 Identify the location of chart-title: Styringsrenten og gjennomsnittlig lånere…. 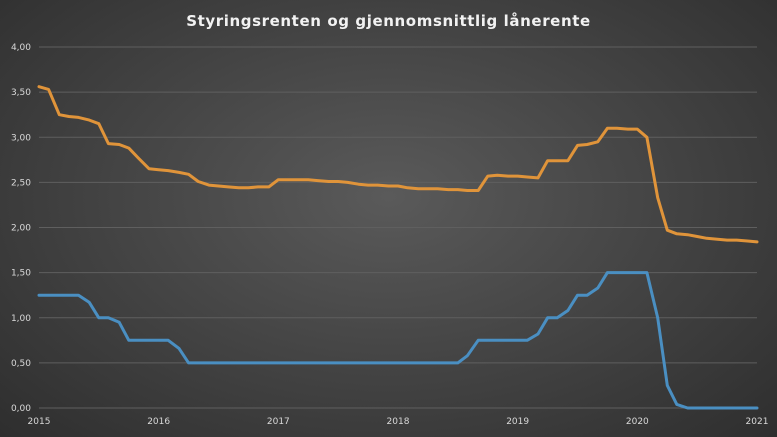
(388, 21).